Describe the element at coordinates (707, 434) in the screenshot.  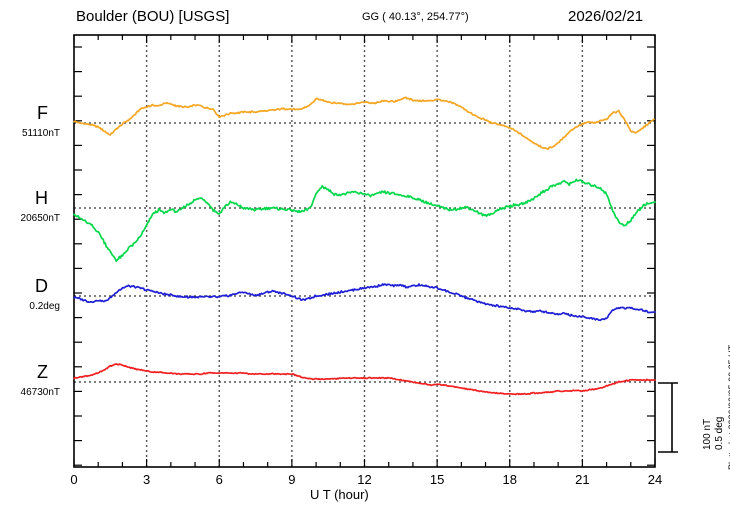
I see `scale-bar-nt-label: 100 nT` at that location.